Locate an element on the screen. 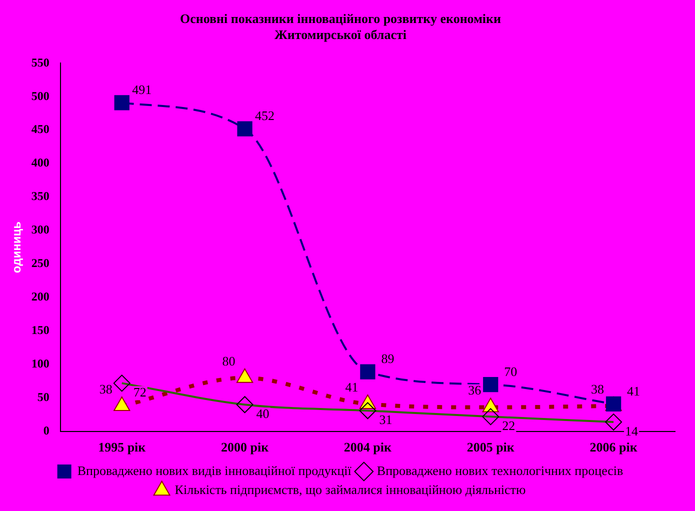 This screenshot has width=695, height=511. legend-label: Кількість підприємств, що займалися інноваційною діяльністю is located at coordinates (350, 489).